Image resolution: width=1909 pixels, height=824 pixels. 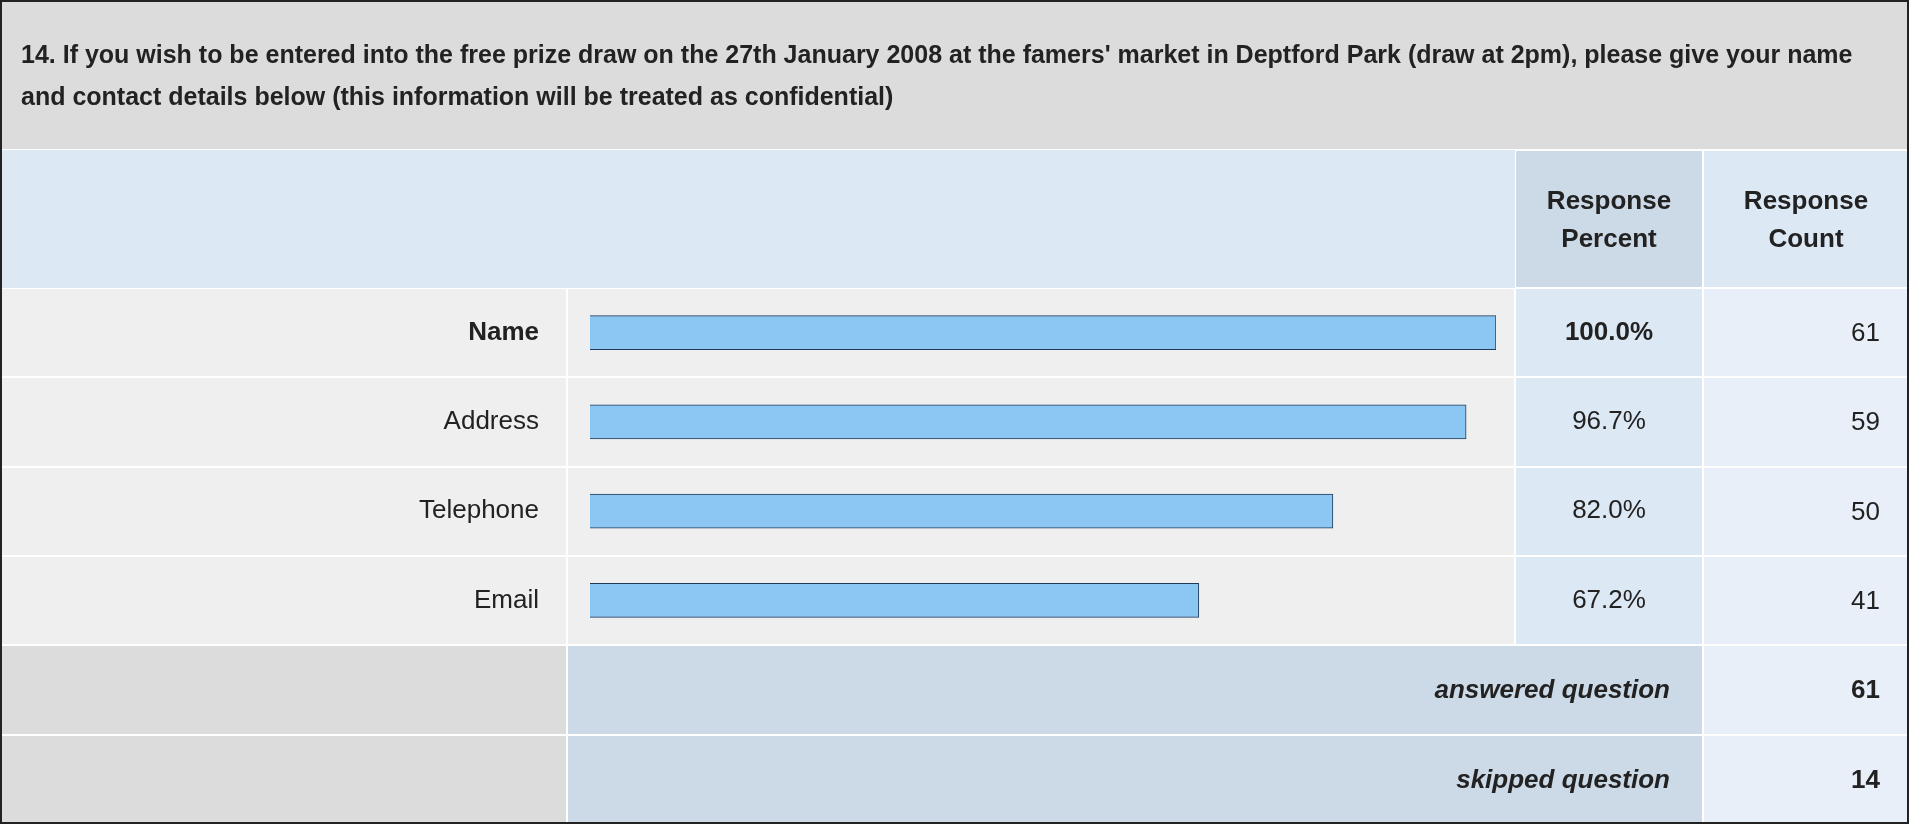 What do you see at coordinates (1135, 779) in the screenshot?
I see `text: skipped question` at bounding box center [1135, 779].